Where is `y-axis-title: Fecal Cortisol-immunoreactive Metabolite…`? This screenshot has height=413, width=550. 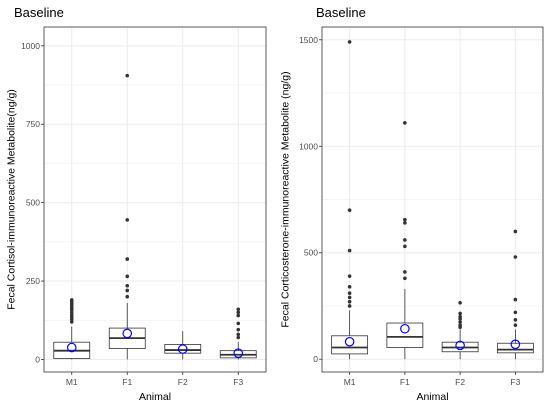
y-axis-title: Fecal Cortisol-immunoreactive Metabolite… is located at coordinates (12, 199).